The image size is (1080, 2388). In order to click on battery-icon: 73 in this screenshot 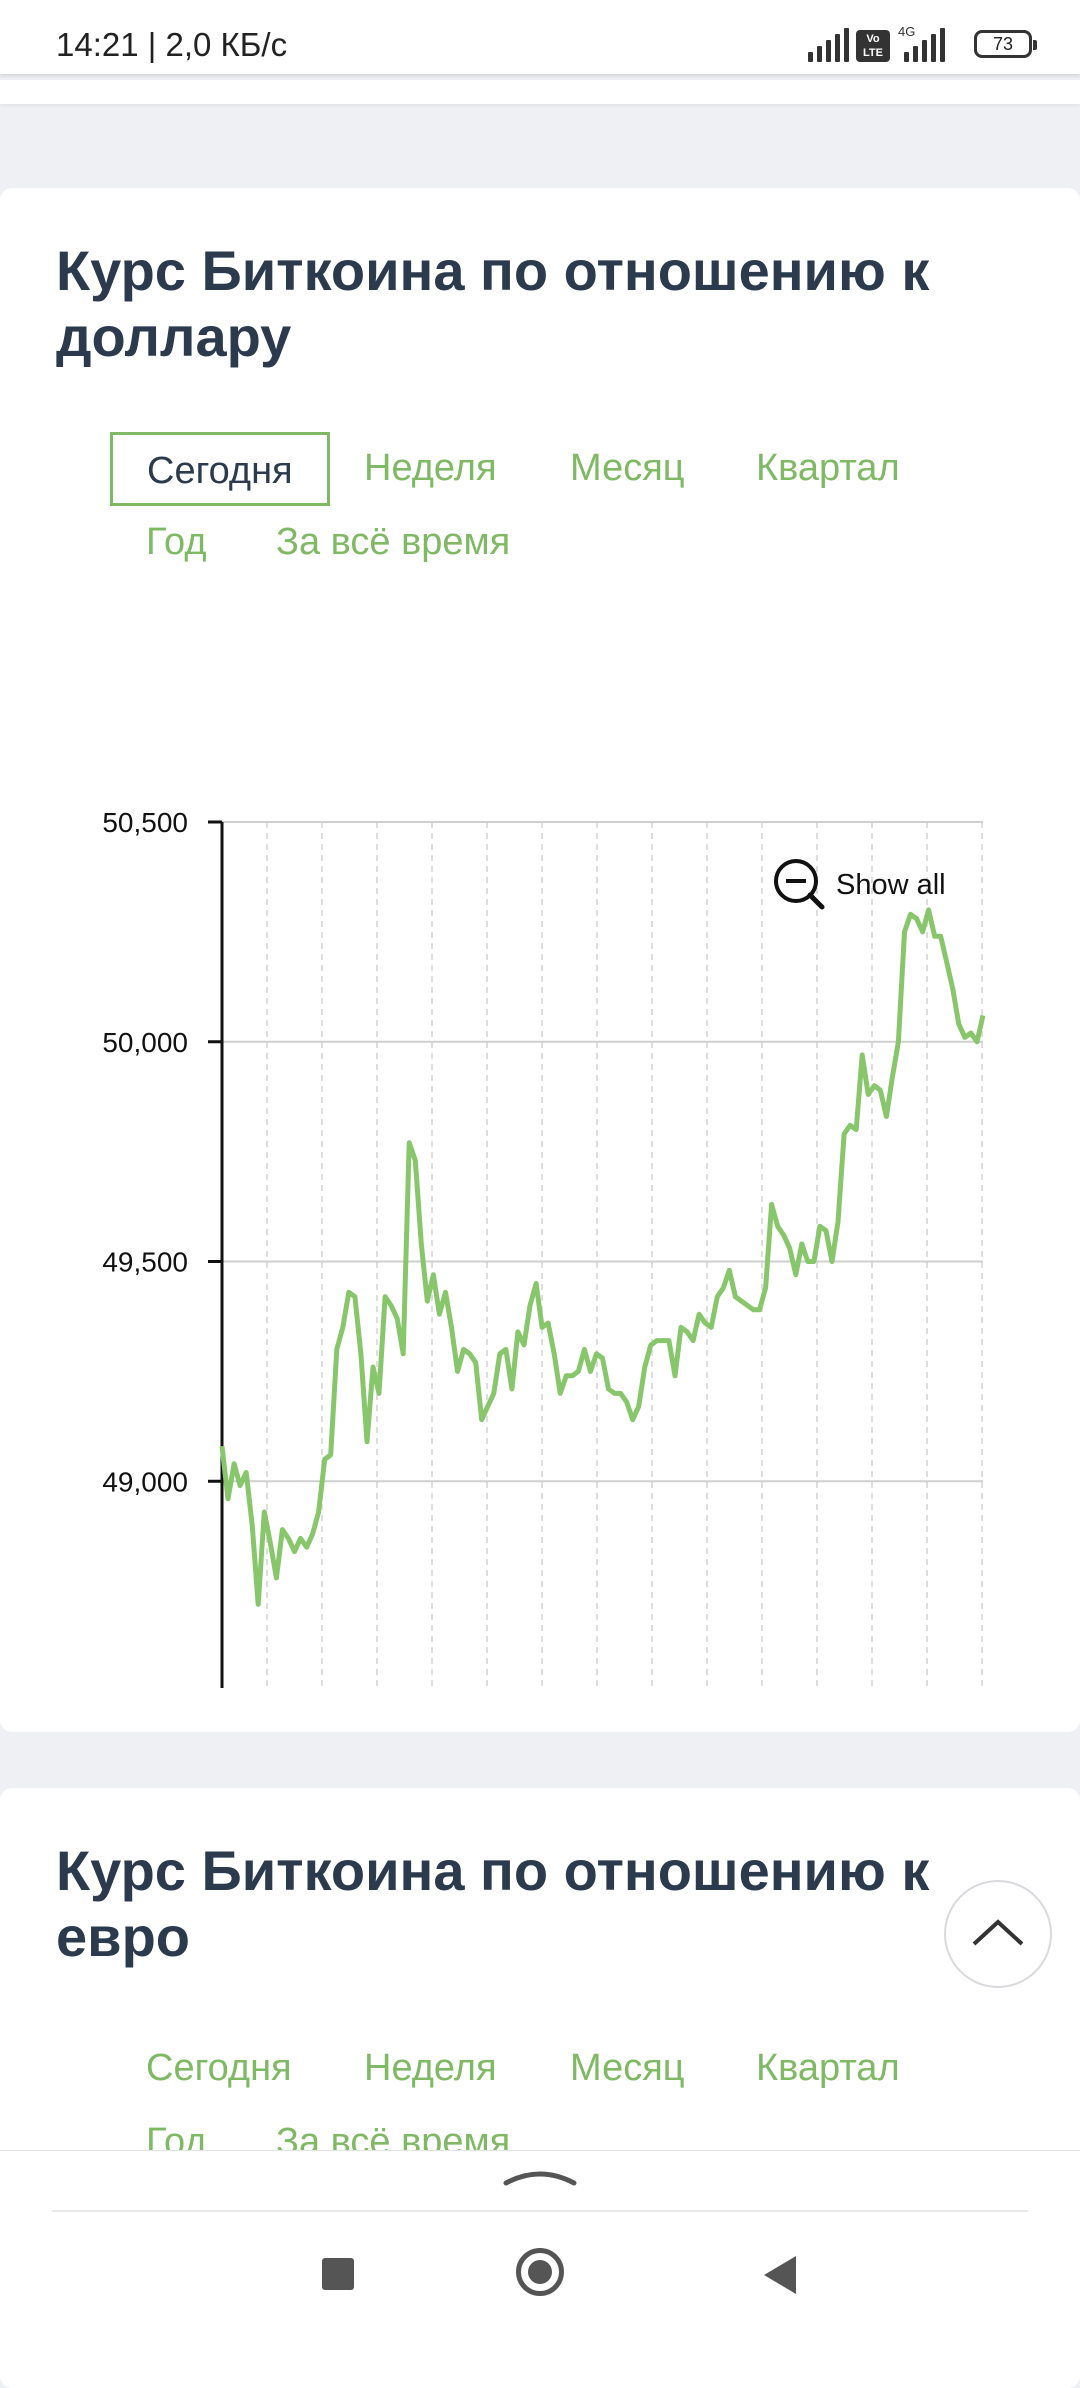, I will do `click(1005, 44)`.